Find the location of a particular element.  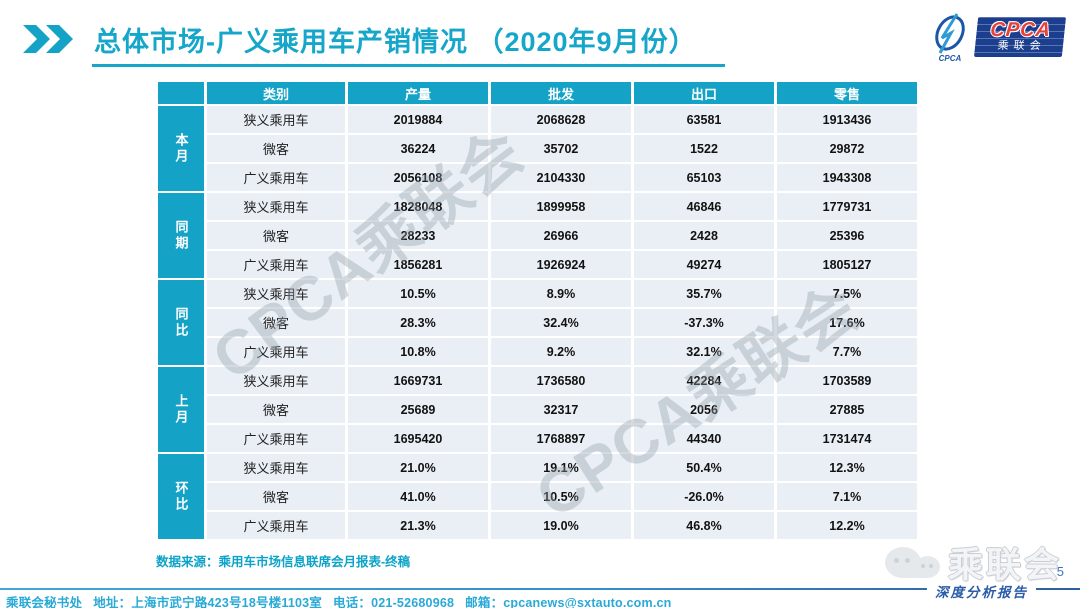

row-group-label: 同比 is located at coordinates (181, 322).